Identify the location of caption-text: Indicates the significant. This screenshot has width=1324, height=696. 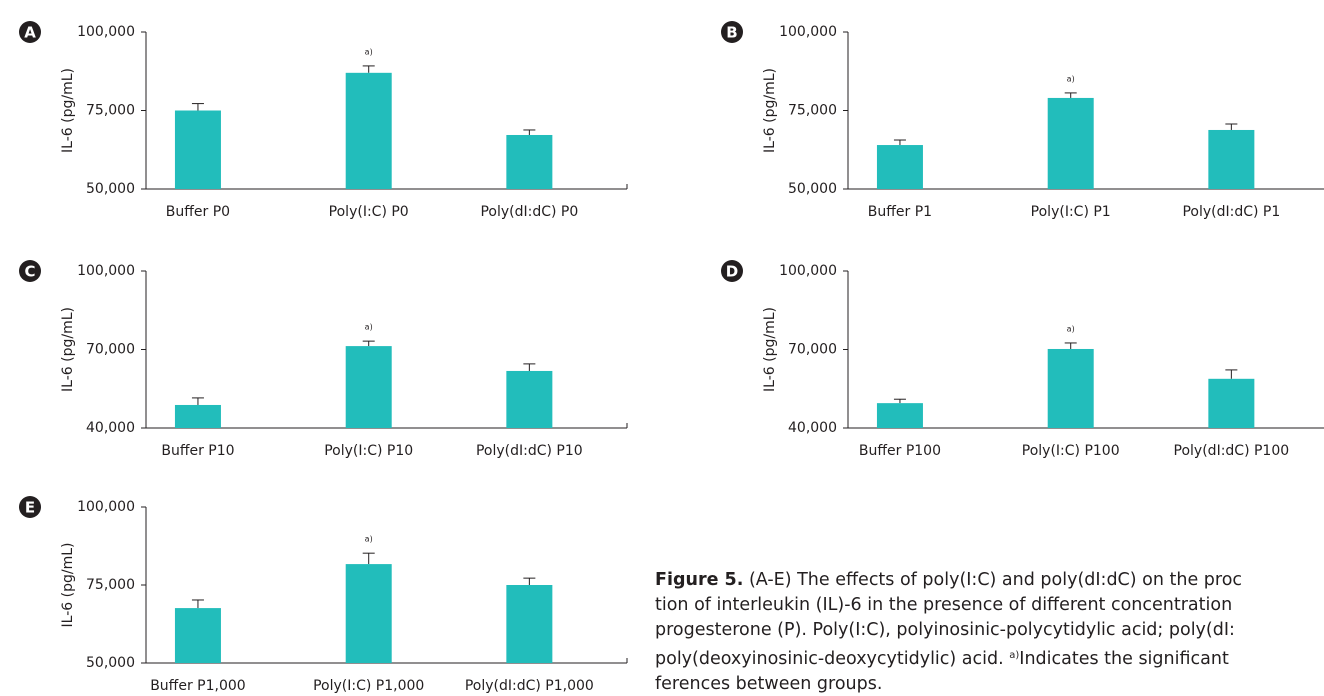
(1124, 659).